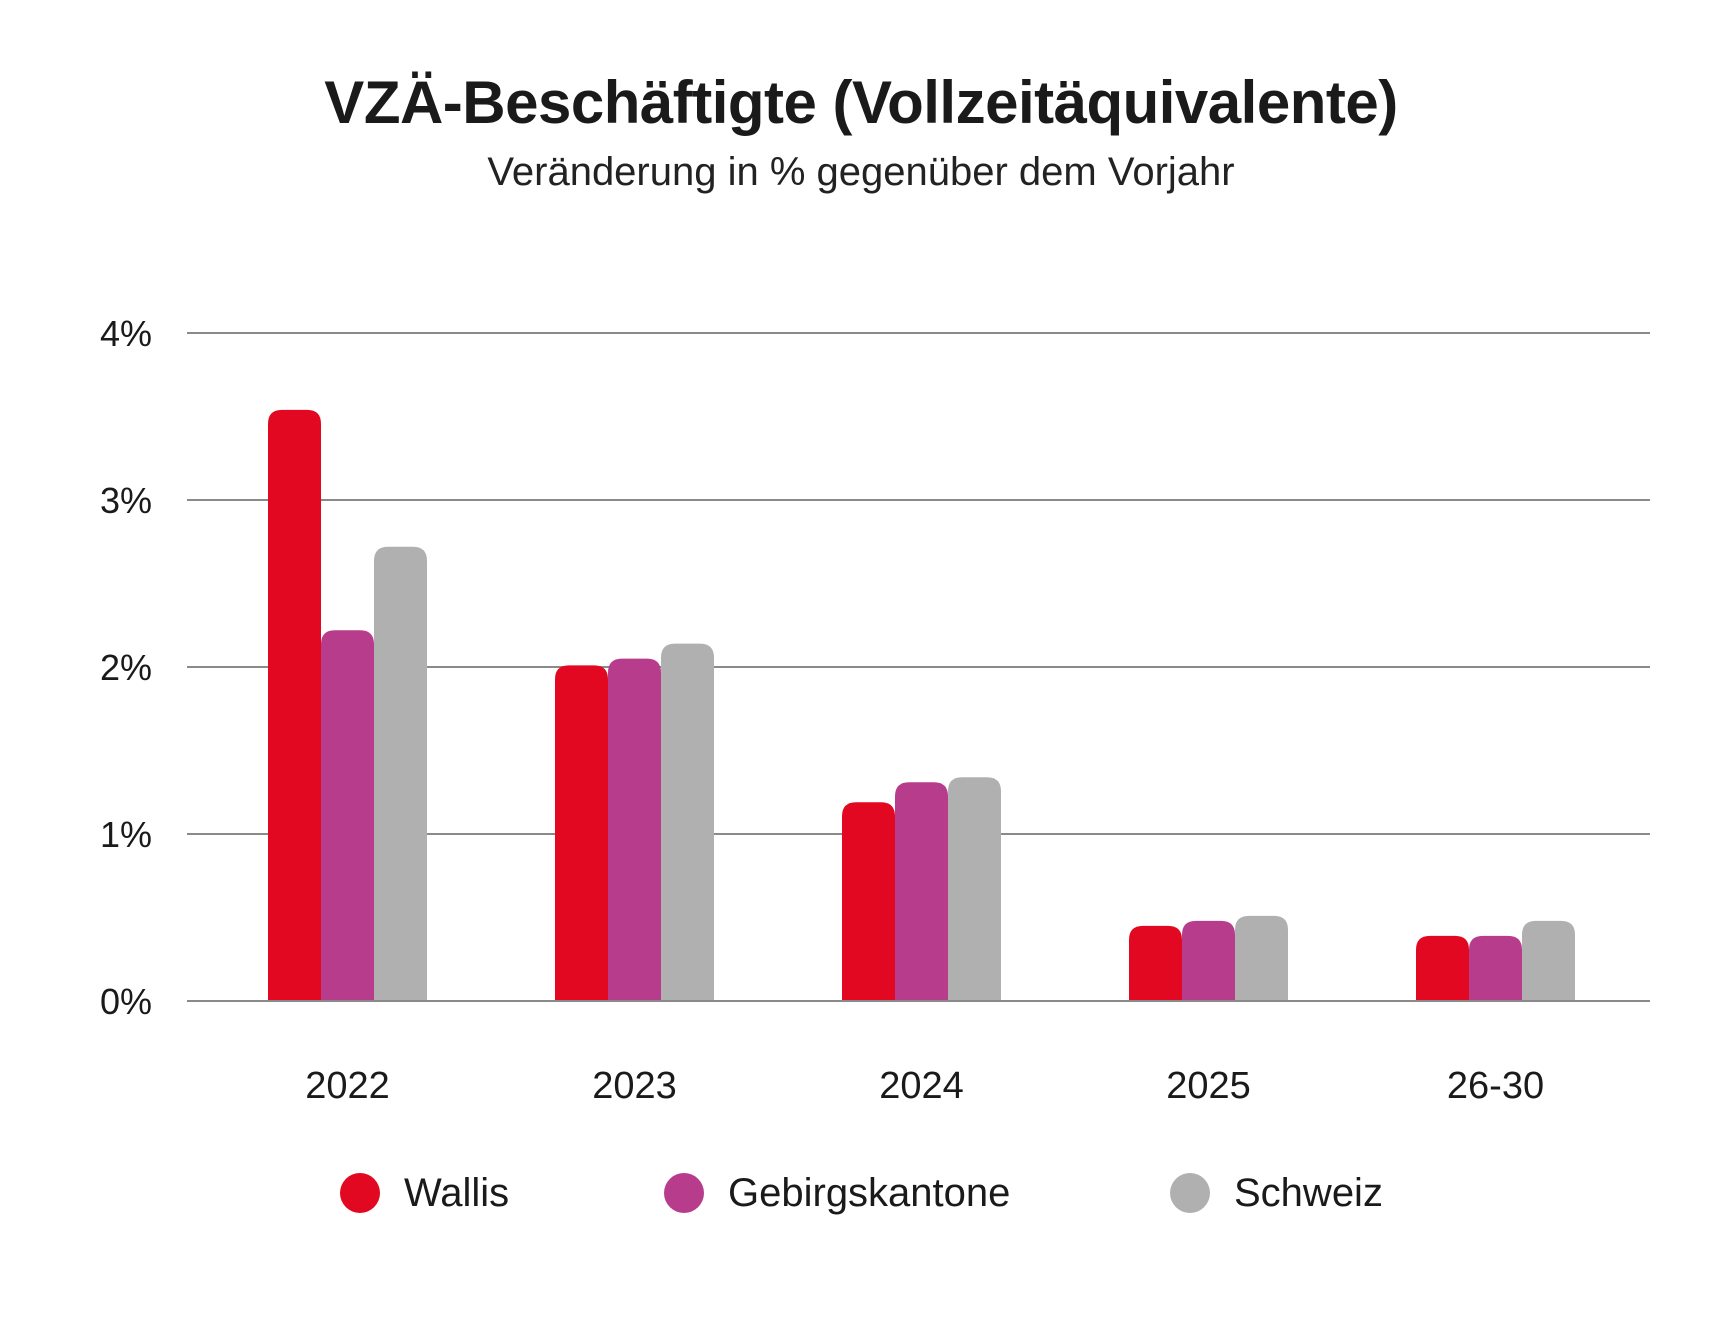 Image resolution: width=1722 pixels, height=1328 pixels. I want to click on legend-swatch-schweiz, so click(1190, 1193).